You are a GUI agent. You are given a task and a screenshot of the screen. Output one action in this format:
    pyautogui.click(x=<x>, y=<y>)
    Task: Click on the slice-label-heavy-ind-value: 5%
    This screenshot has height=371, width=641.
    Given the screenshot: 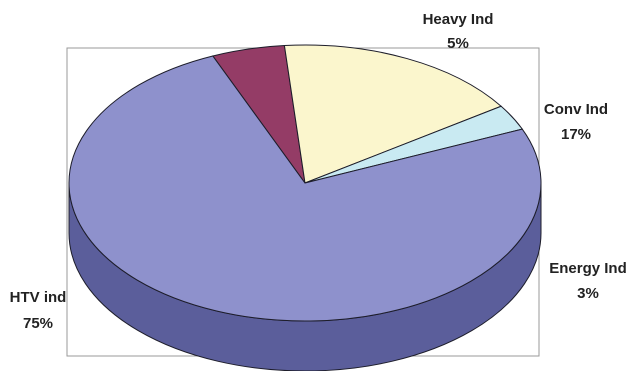 What is the action you would take?
    pyautogui.click(x=458, y=43)
    